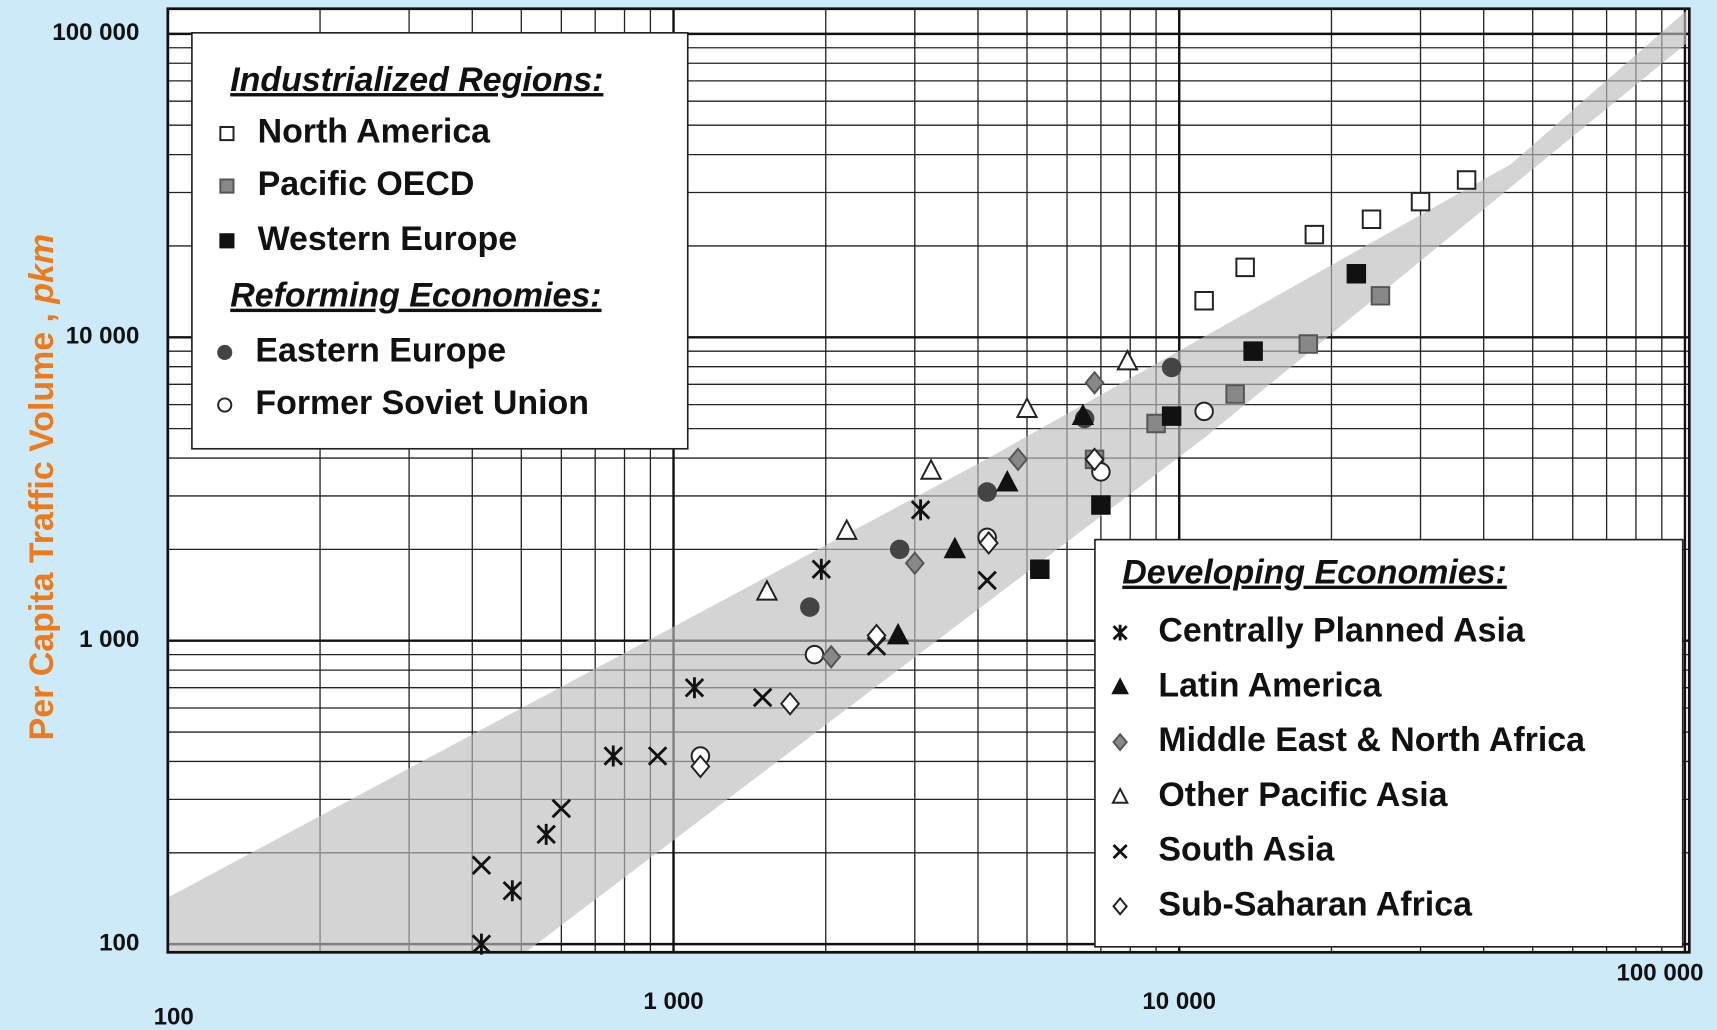  Describe the element at coordinates (422, 403) in the screenshot. I see `legend-label: Former Soviet Union` at that location.